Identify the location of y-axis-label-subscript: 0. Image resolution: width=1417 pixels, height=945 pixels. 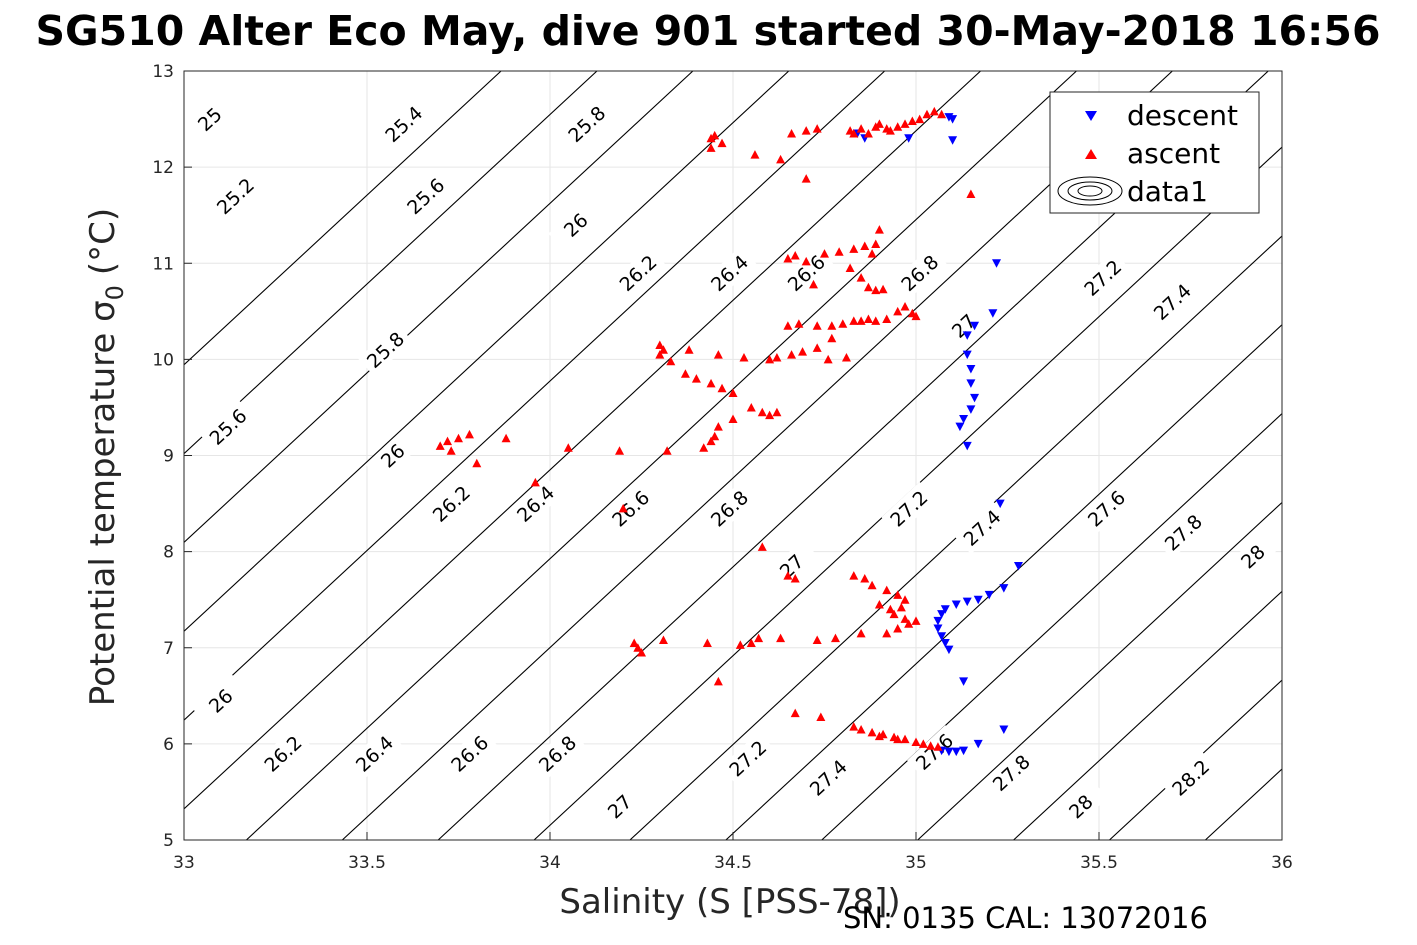
(115, 292).